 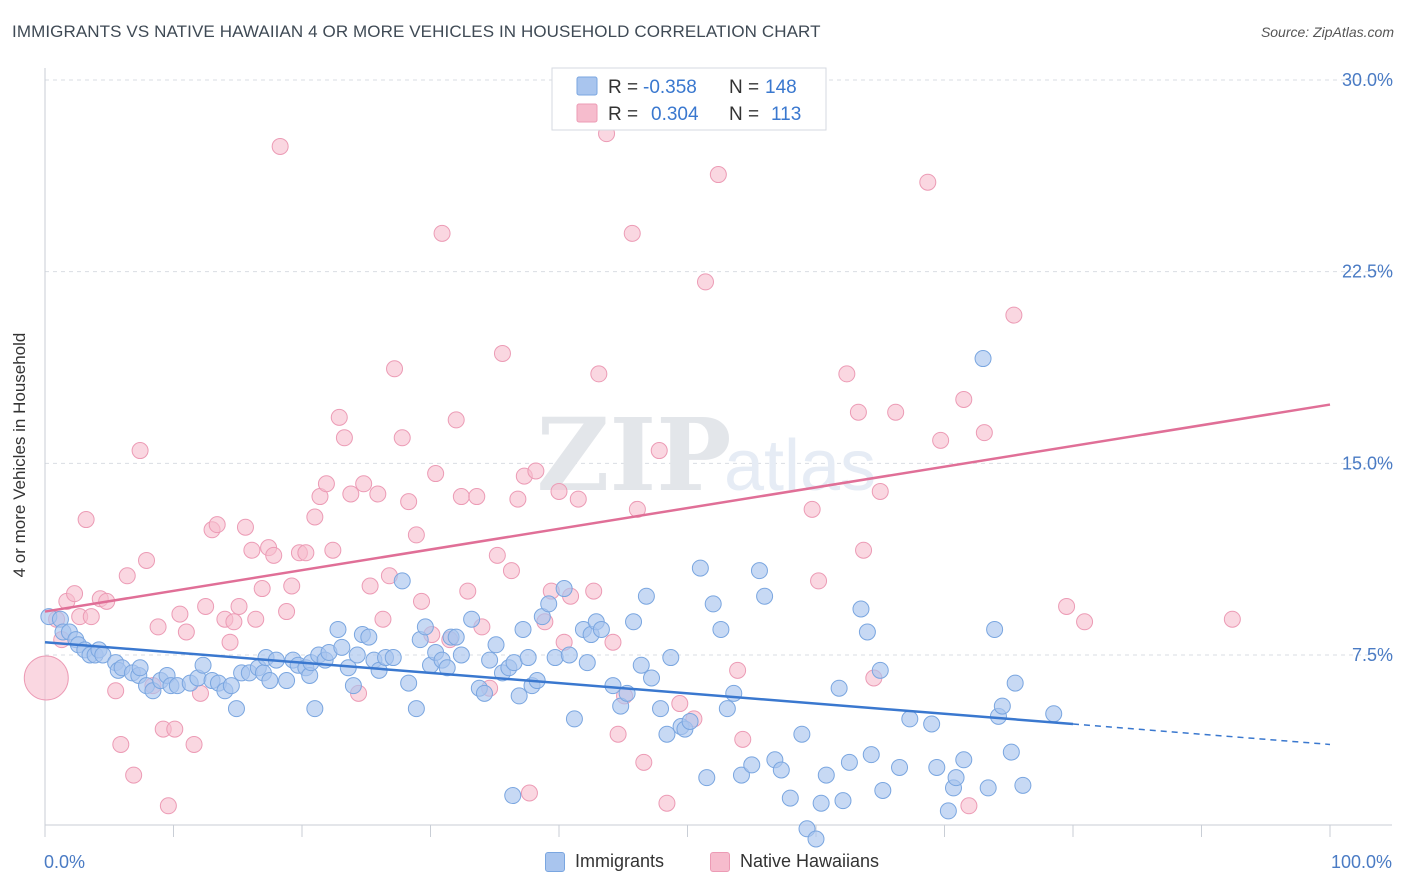 I want to click on legend-swatch-native-hawaiians, so click(x=587, y=113).